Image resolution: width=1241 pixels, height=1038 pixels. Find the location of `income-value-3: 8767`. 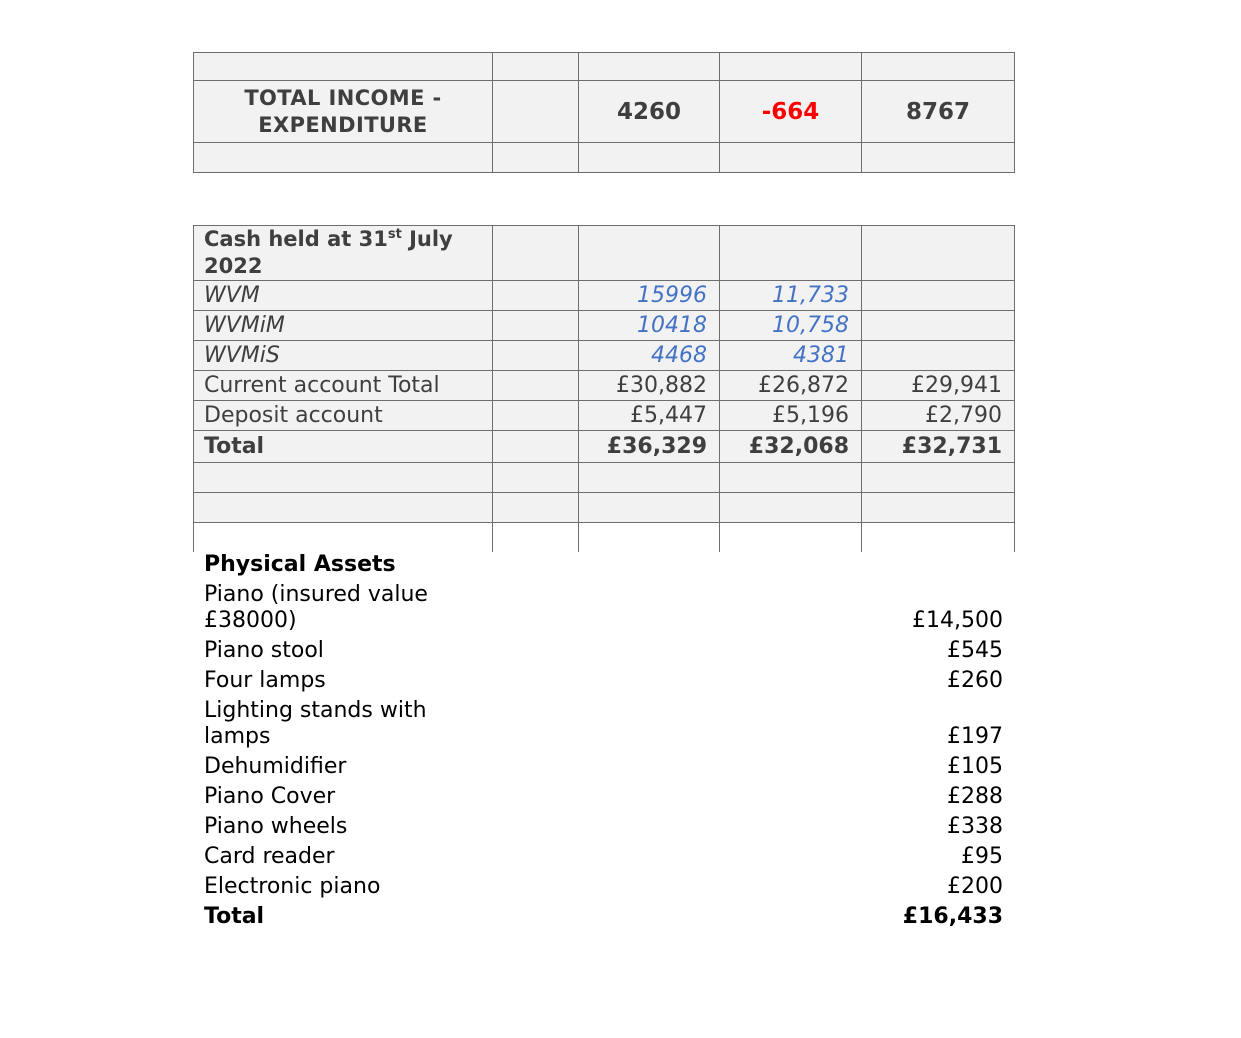

income-value-3: 8767 is located at coordinates (938, 111).